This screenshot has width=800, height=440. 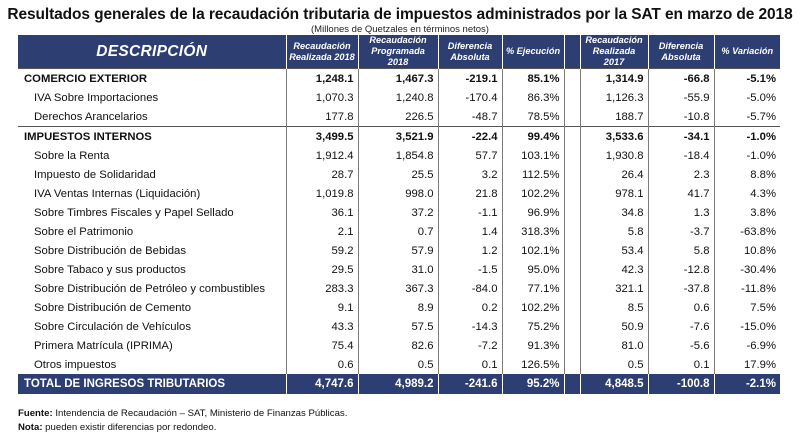 I want to click on cell-dif2: -12.8, so click(x=680, y=269).